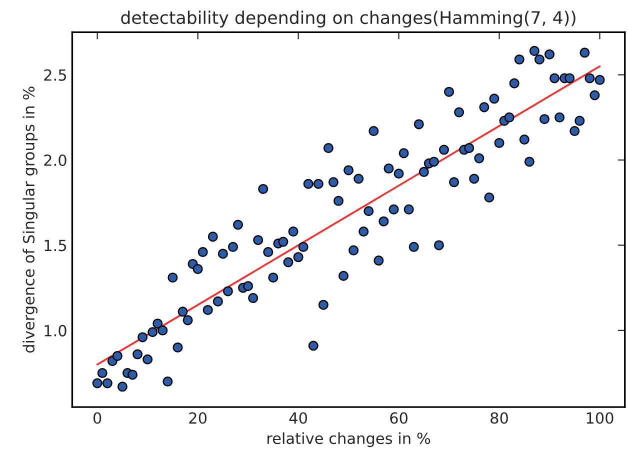  Describe the element at coordinates (499, 418) in the screenshot. I see `x-tick-label: 80` at that location.